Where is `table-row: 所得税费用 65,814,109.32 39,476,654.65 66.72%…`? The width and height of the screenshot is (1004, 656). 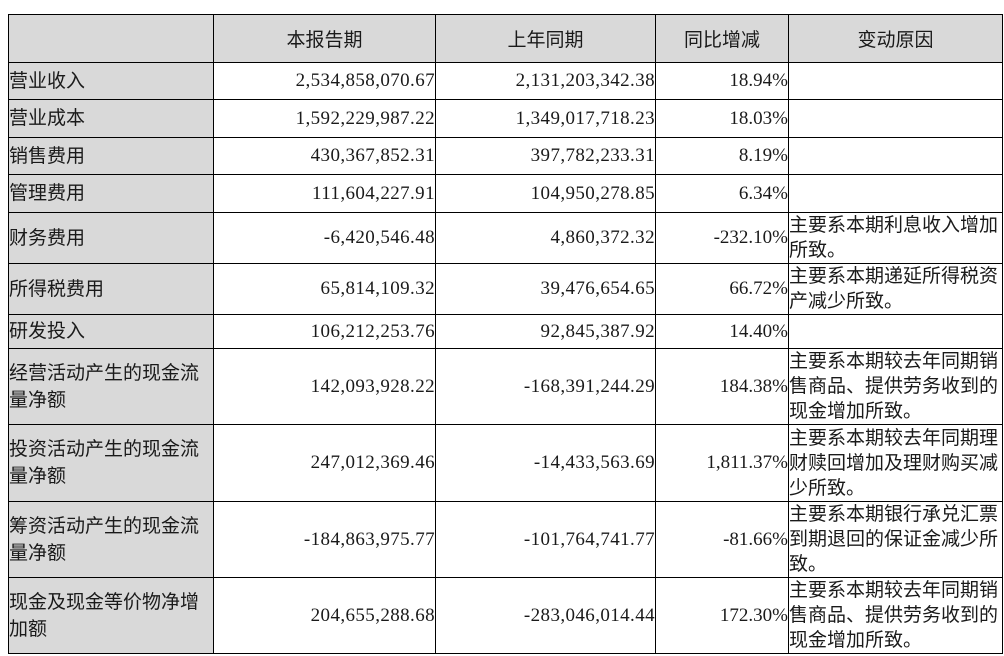
table-row: 所得税费用 65,814,109.32 39,476,654.65 66.72%… is located at coordinates (505, 289).